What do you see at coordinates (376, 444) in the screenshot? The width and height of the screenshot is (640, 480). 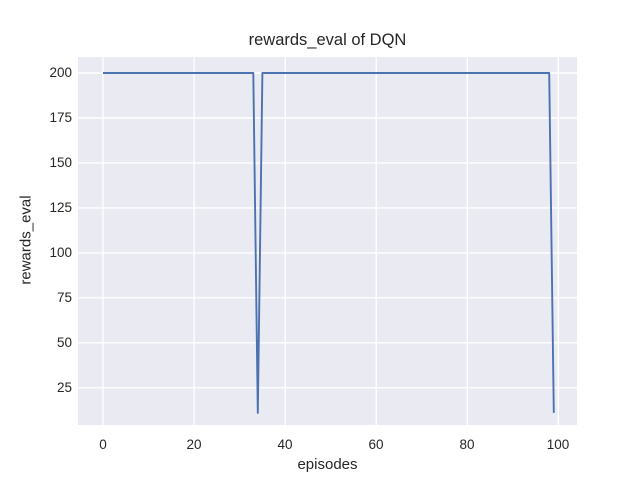 I see `x-tick-label: 60` at bounding box center [376, 444].